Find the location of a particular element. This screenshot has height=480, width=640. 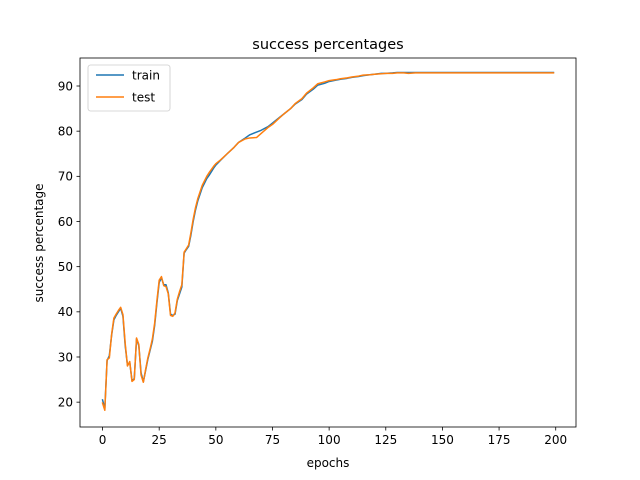

legend-label-test: test is located at coordinates (143, 97).